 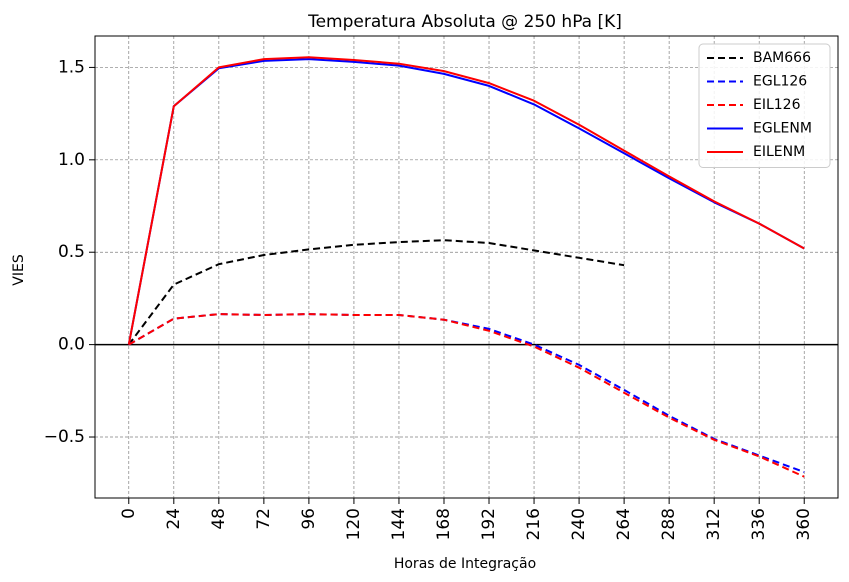 I want to click on x-tick-label: 120, so click(x=354, y=524).